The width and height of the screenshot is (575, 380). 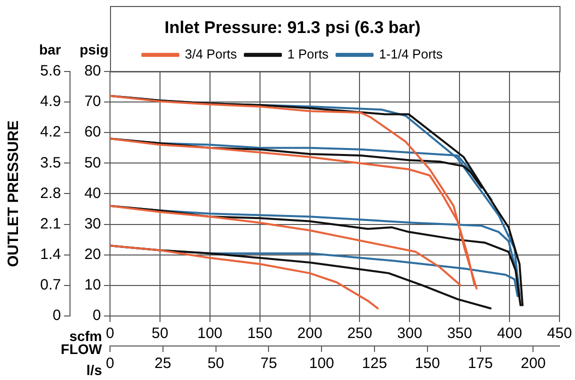 I want to click on x-tick-label: 400, so click(x=509, y=333).